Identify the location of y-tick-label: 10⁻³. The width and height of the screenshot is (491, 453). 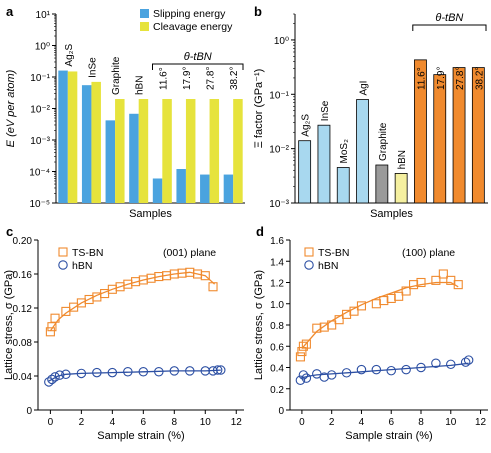
(279, 204).